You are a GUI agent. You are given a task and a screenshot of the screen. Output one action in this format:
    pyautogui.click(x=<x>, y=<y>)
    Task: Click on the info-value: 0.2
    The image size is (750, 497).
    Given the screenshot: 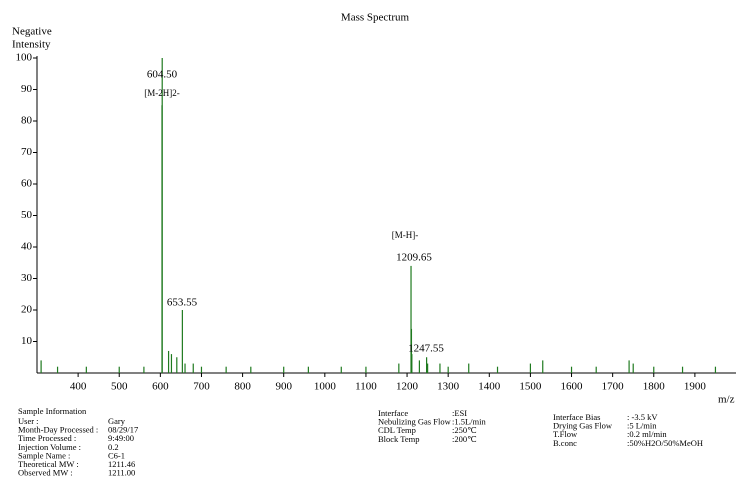 What is the action you would take?
    pyautogui.click(x=113, y=447)
    